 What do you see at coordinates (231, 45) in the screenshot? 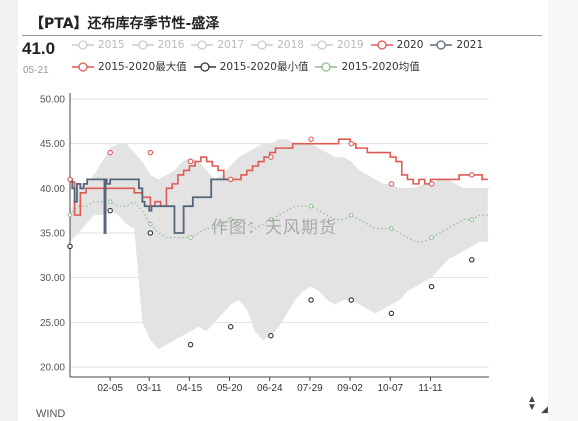
I see `legend-label: 2017` at bounding box center [231, 45].